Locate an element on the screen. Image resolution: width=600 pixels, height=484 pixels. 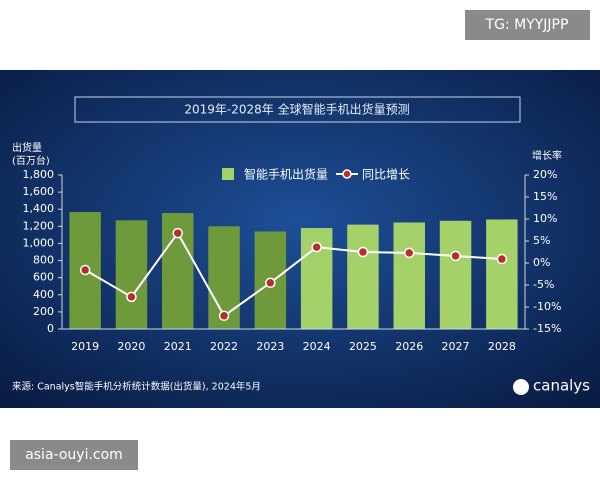
legend-label: 智能手机出货量 is located at coordinates (286, 174).